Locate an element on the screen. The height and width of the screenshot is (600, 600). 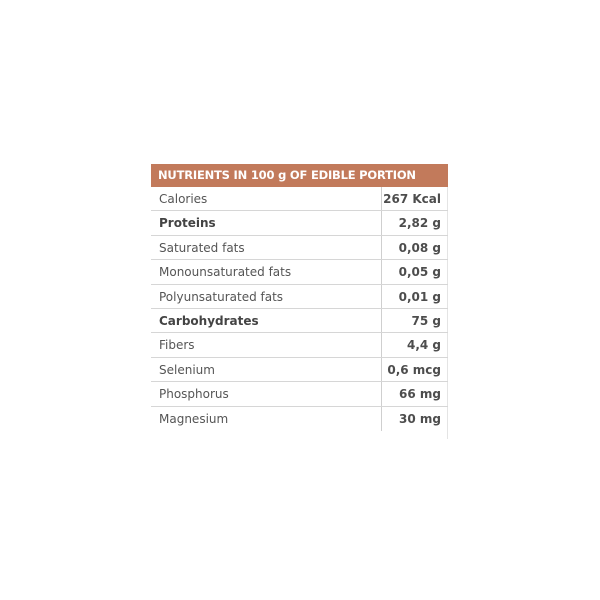
nutrient-value: 66 mg is located at coordinates (420, 394).